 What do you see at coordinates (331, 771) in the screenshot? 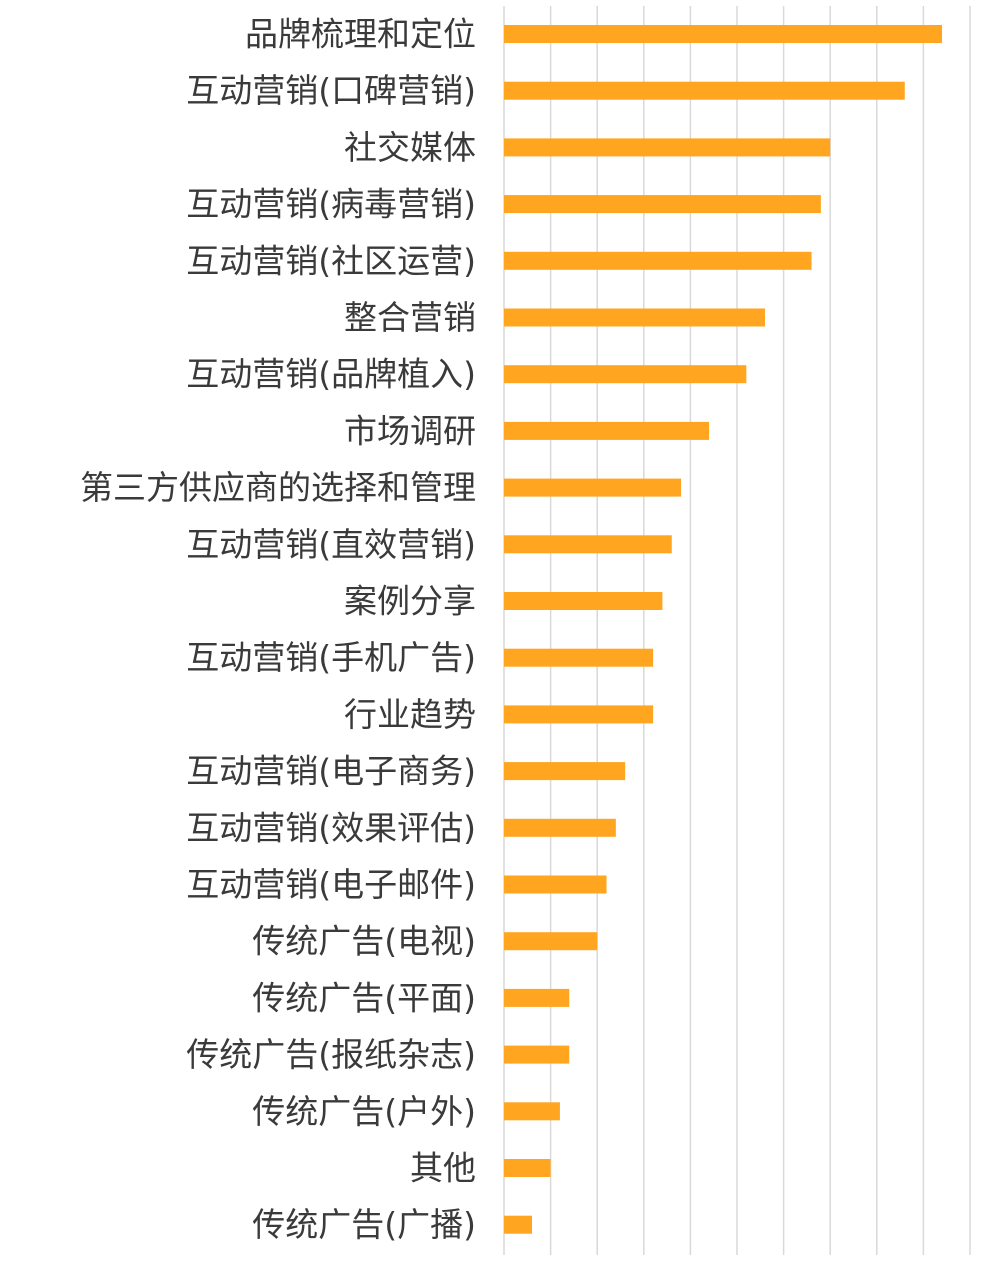
I see `category-label: 互动营销(电子商务)` at bounding box center [331, 771].